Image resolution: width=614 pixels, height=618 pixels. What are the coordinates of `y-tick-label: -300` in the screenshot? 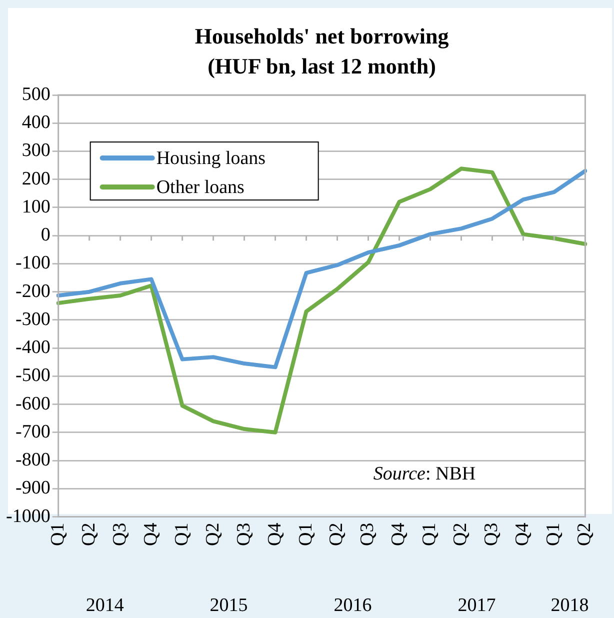 It's located at (33, 319).